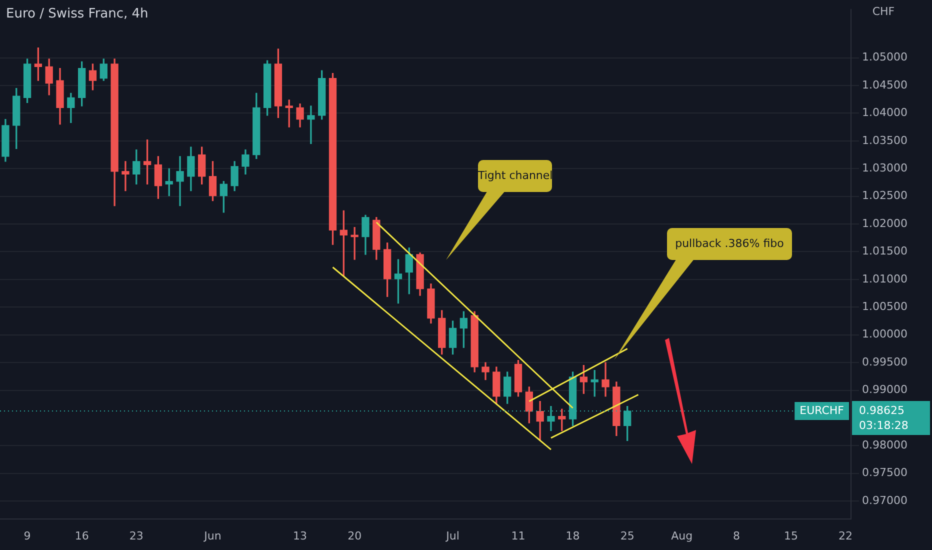 This screenshot has width=932, height=550. I want to click on speech-bubble: pullback .386% fibo, so click(703, 294).